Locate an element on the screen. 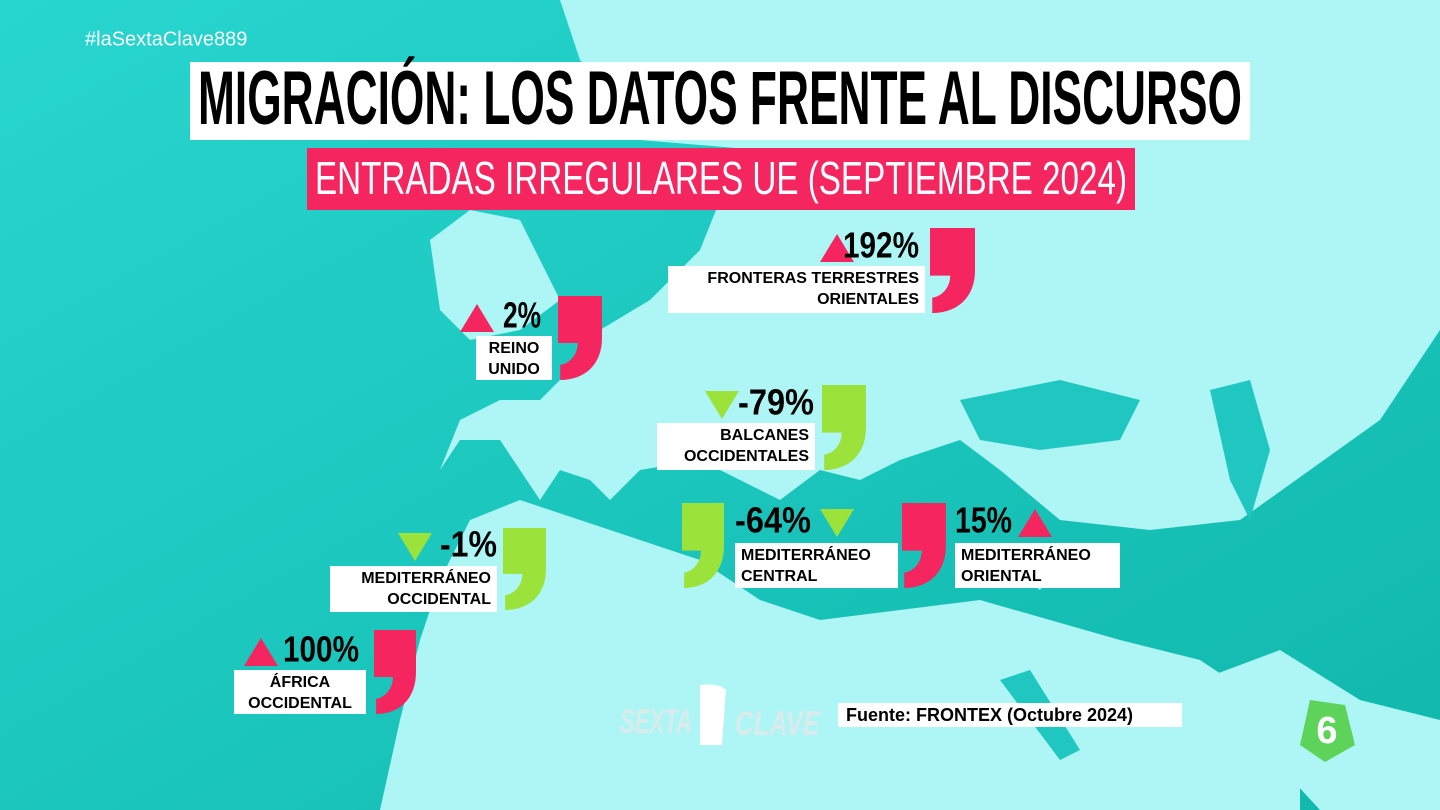 Image resolution: width=1440 pixels, height=810 pixels. route-name: ORIENTALES is located at coordinates (868, 299).